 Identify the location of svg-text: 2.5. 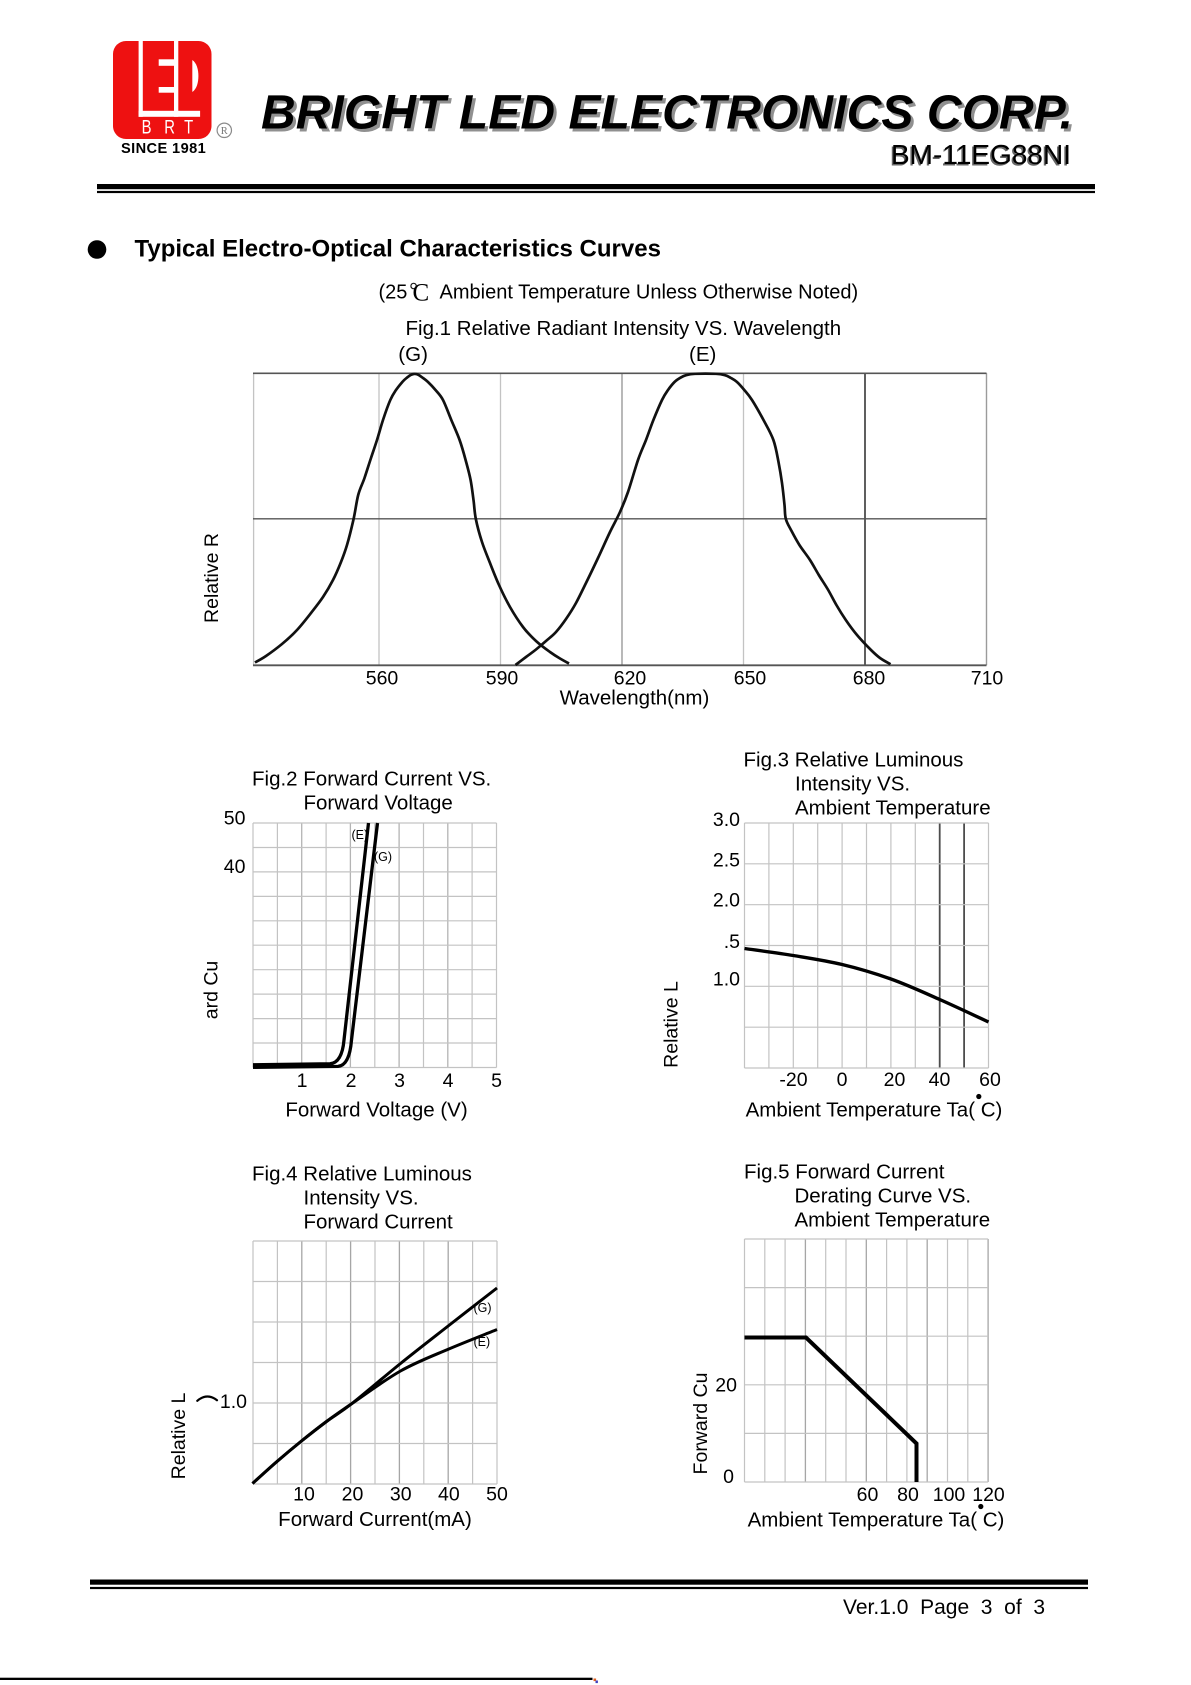
(726, 860).